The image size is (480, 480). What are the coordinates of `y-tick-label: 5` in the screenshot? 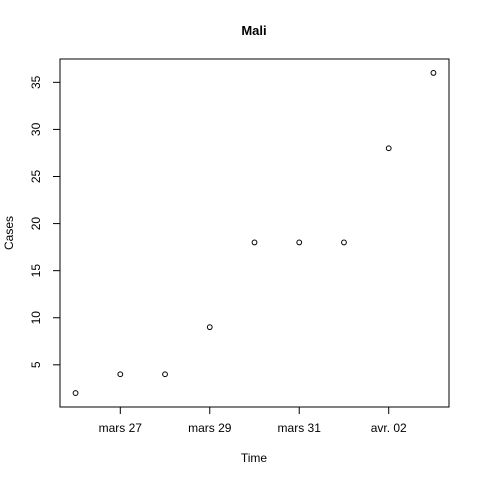 It's located at (36, 364).